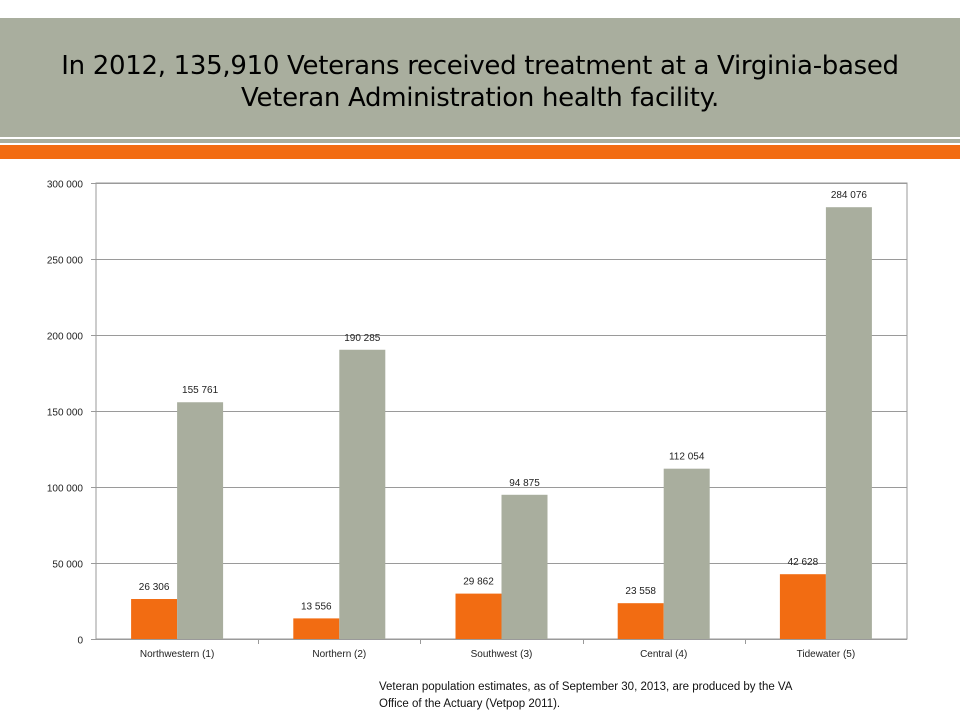 The width and height of the screenshot is (960, 720). Describe the element at coordinates (65, 413) in the screenshot. I see `y-tick-label: 150 000` at that location.